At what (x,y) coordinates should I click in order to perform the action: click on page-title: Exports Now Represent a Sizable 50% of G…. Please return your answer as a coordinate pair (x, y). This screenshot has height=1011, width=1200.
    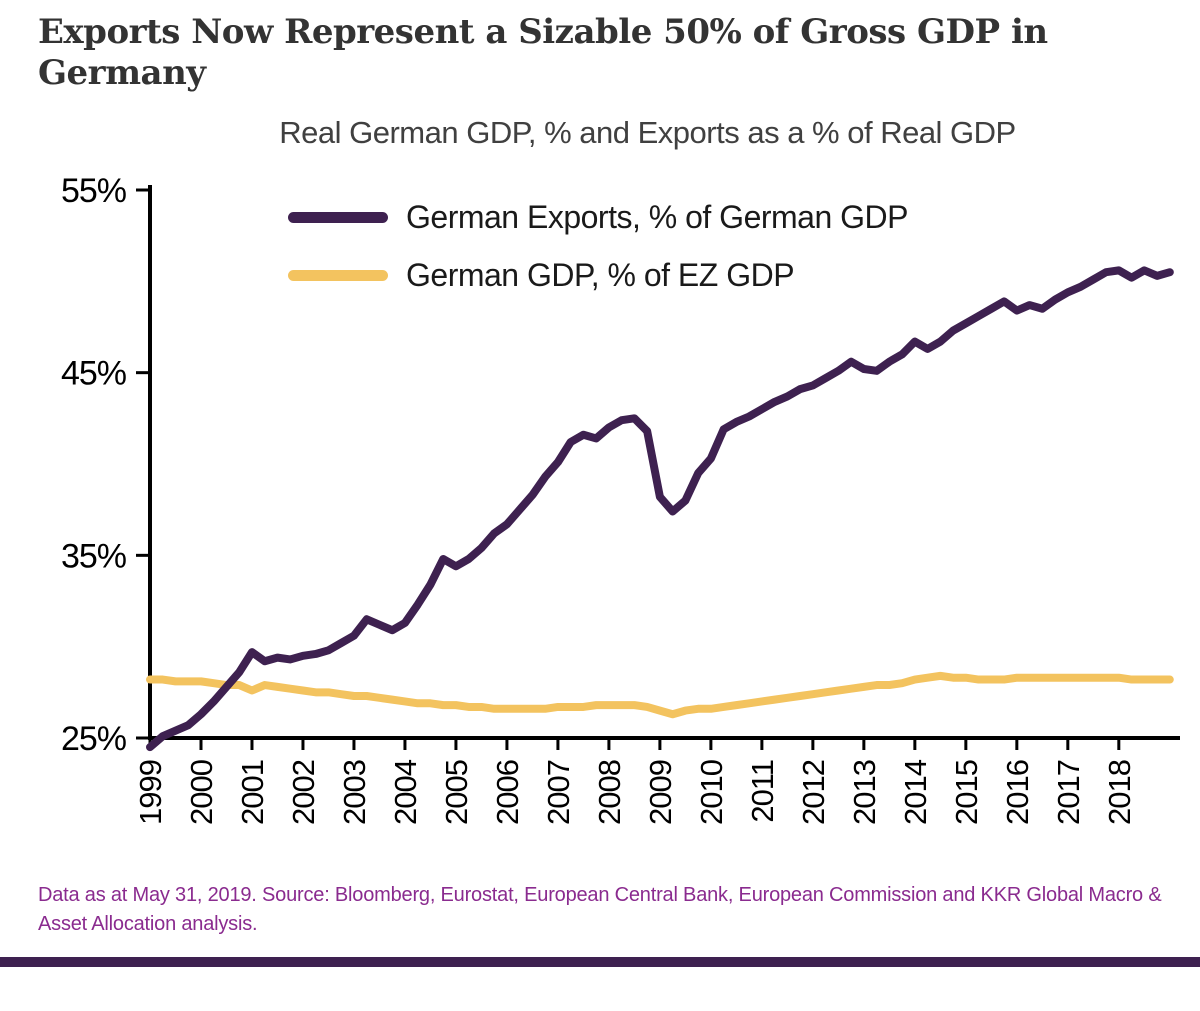
    Looking at the image, I should click on (543, 53).